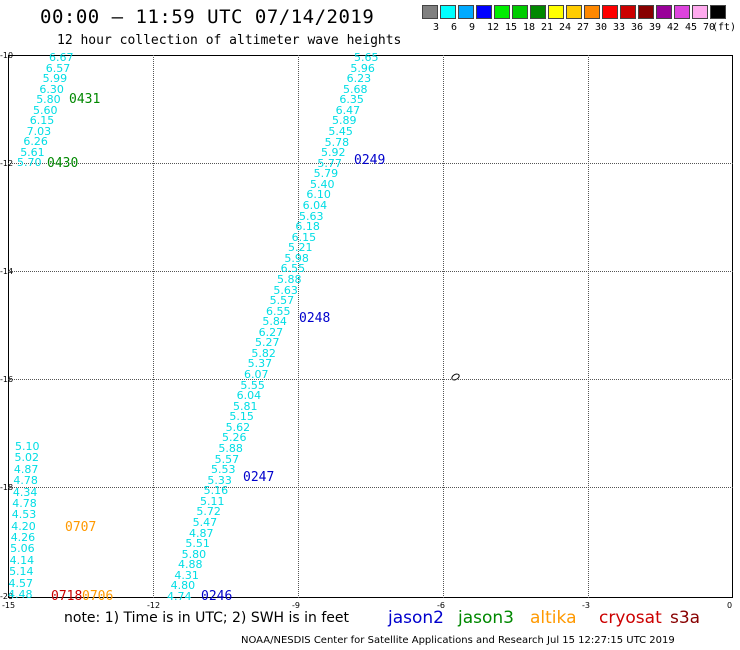  I want to click on swh-value: 5.55, so click(252, 385).